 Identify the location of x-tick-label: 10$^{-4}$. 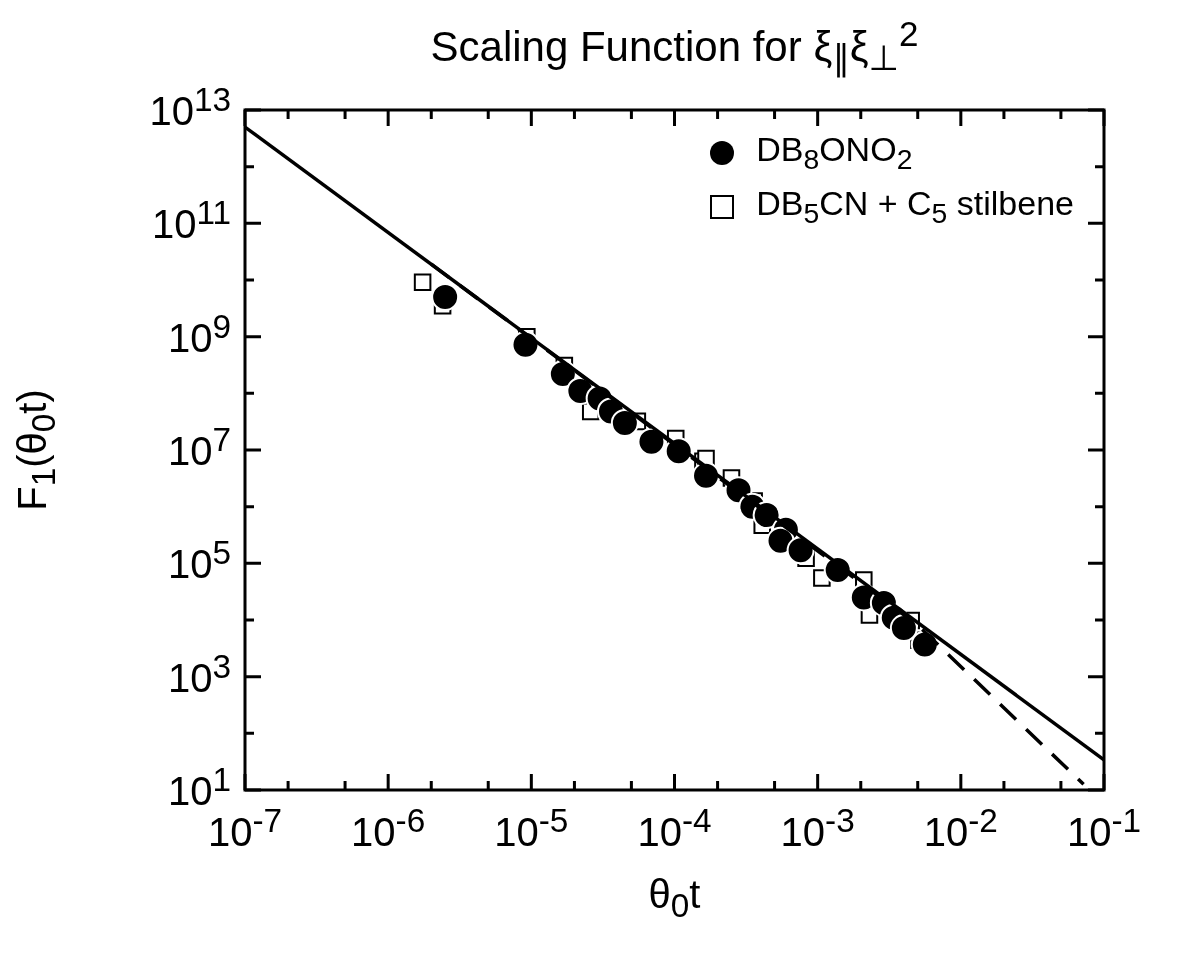
(674, 829).